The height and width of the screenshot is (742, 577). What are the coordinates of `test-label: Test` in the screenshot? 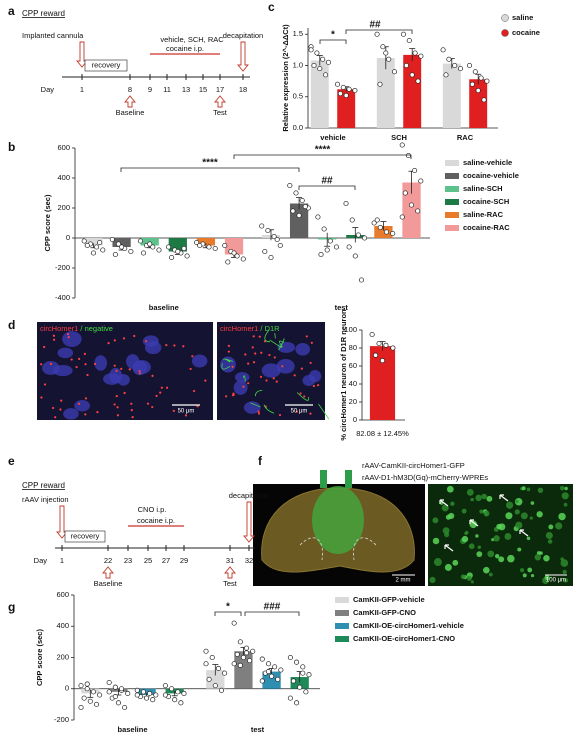 It's located at (220, 112).